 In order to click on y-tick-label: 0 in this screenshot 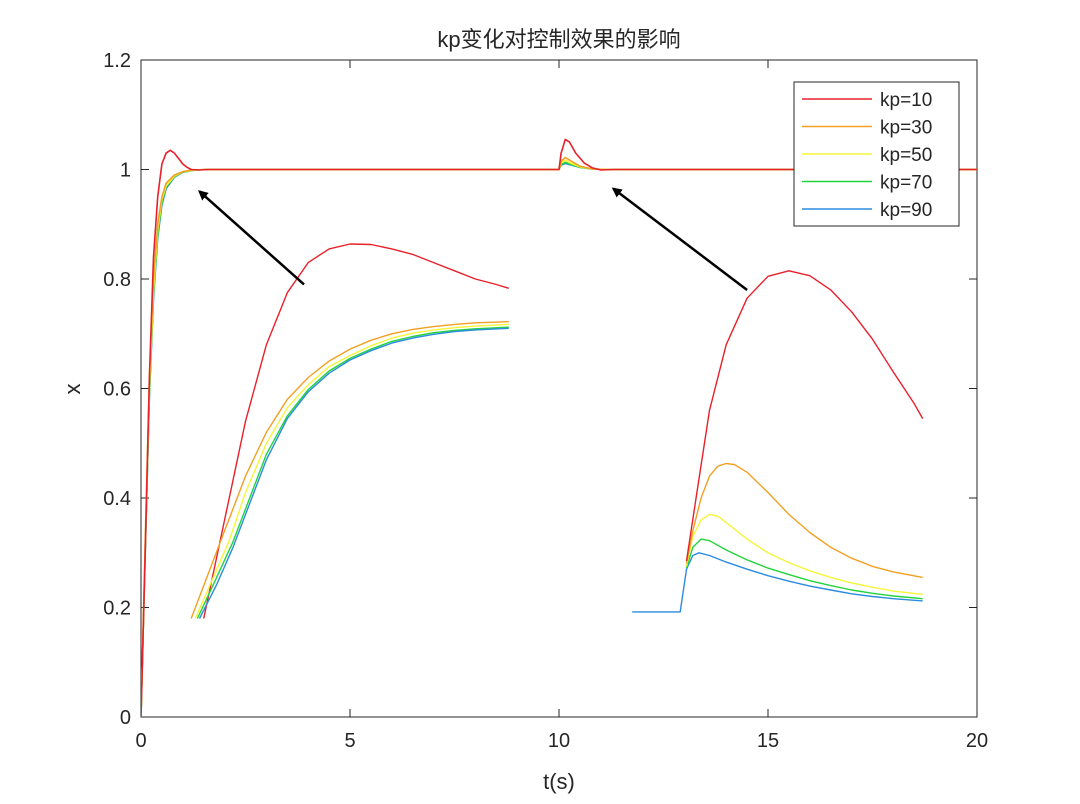, I will do `click(125, 718)`.